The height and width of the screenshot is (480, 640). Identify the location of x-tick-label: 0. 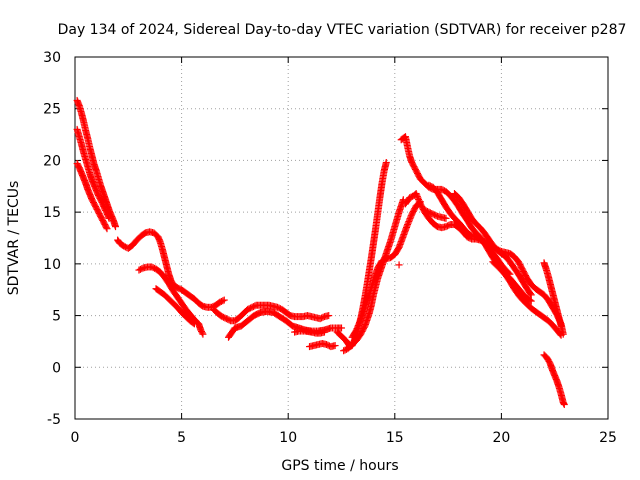
(75, 438).